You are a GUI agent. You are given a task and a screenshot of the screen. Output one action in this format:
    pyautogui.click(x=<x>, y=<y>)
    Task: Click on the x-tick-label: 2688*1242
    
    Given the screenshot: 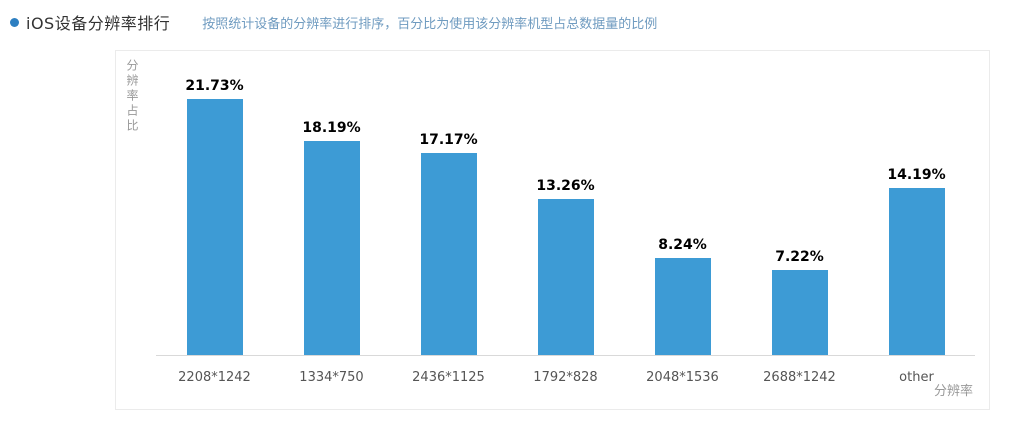 What is the action you would take?
    pyautogui.click(x=799, y=377)
    